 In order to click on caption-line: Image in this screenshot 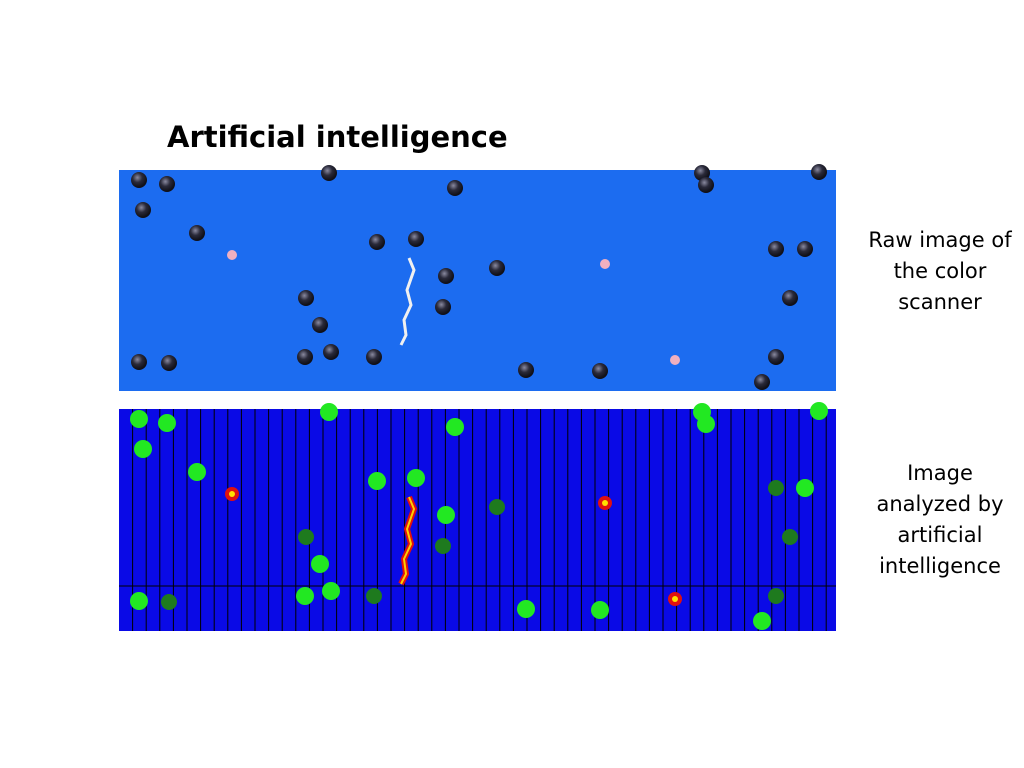, I will do `click(940, 473)`.